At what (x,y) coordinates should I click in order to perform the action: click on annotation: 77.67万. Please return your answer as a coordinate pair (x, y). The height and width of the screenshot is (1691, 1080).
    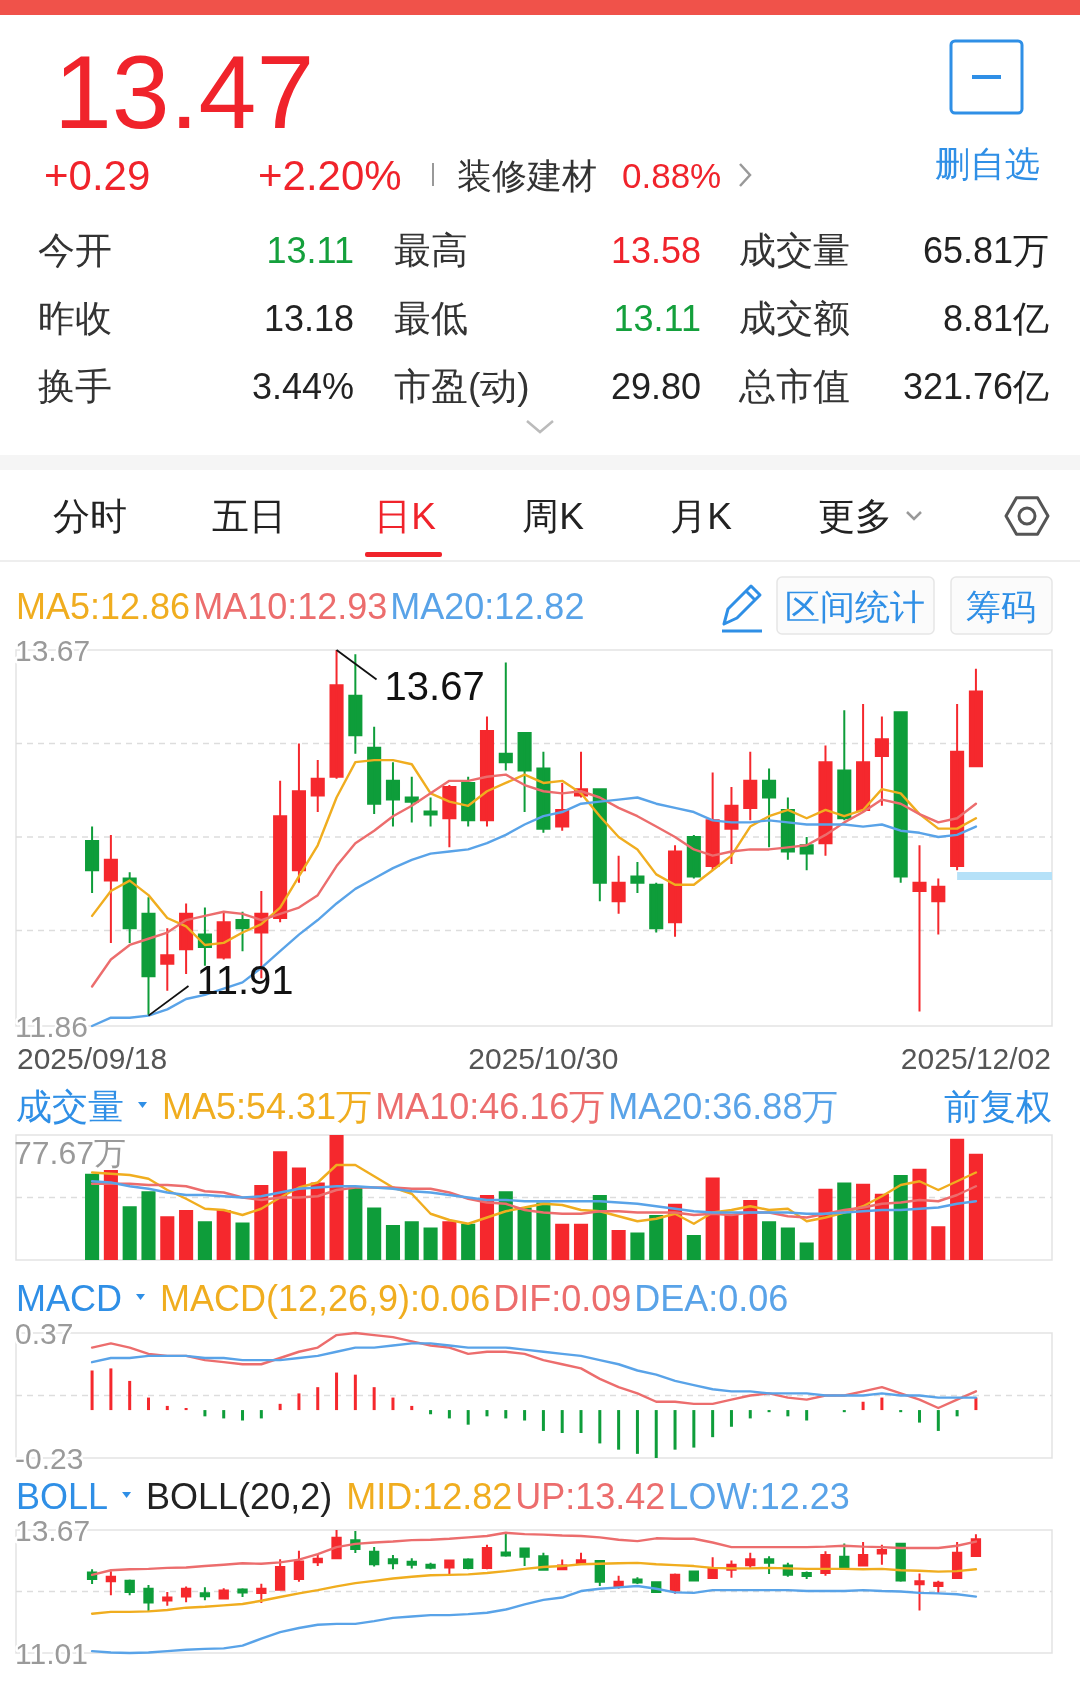
    Looking at the image, I should click on (70, 1153).